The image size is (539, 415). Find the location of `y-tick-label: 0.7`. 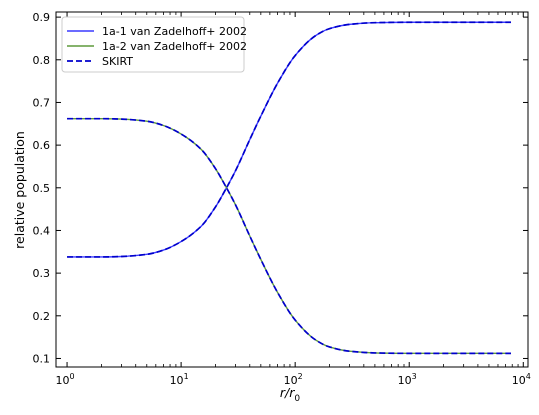

y-tick-label: 0.7 is located at coordinates (42, 102).